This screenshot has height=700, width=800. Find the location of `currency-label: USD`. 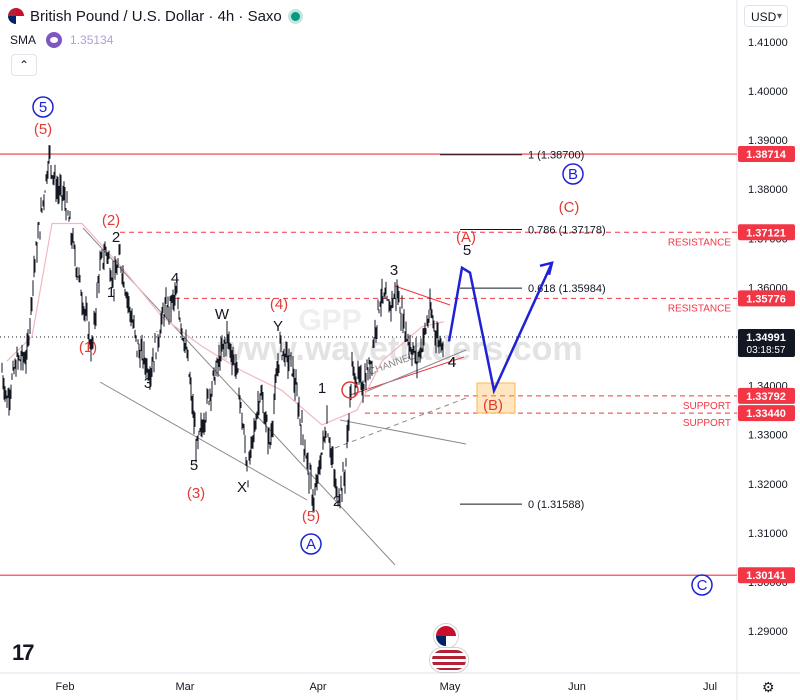

currency-label: USD is located at coordinates (764, 17).